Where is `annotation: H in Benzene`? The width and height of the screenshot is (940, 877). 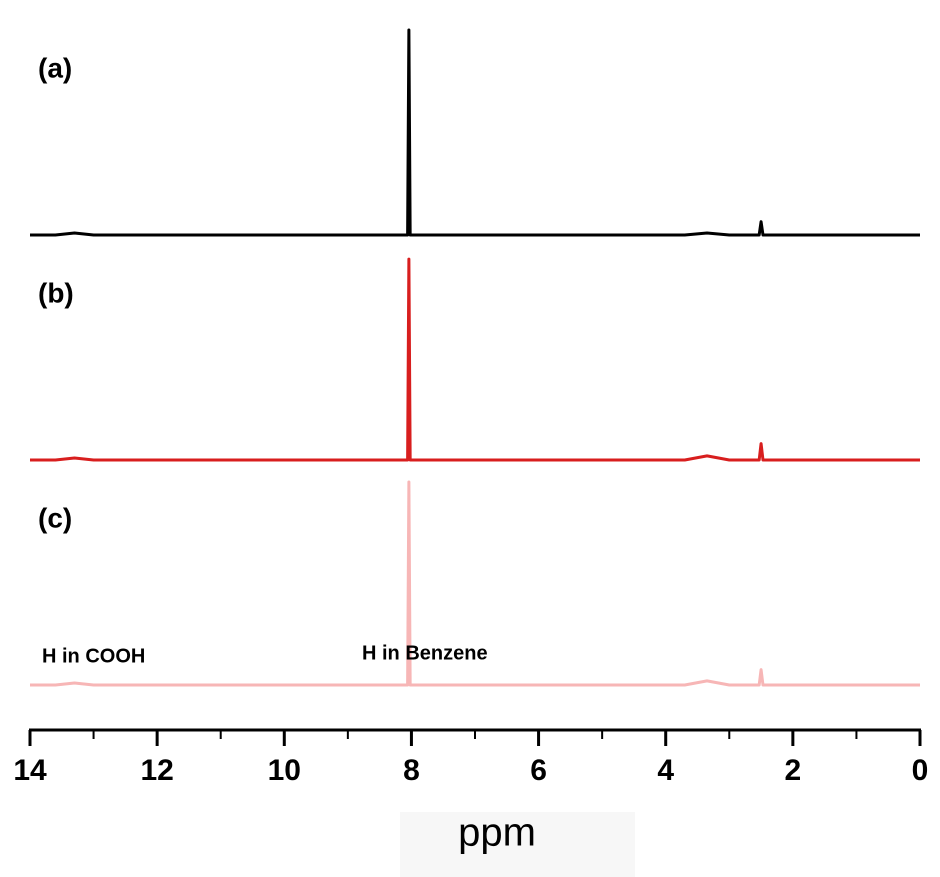 annotation: H in Benzene is located at coordinates (425, 653).